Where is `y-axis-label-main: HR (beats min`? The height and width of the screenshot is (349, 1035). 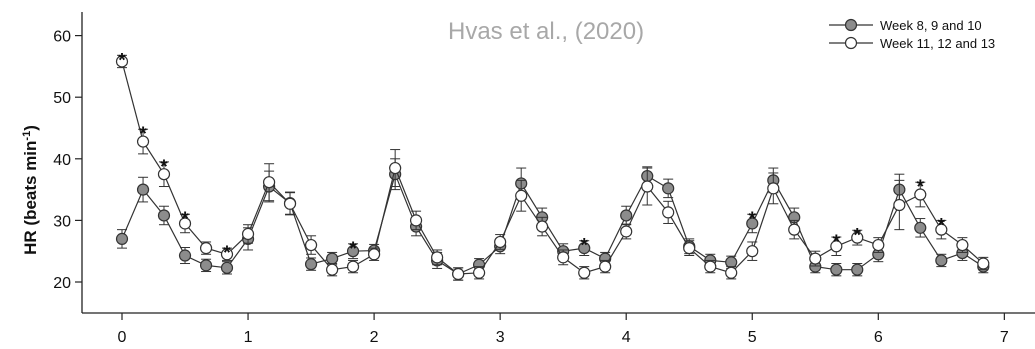 y-axis-label-main: HR (beats min is located at coordinates (30, 198).